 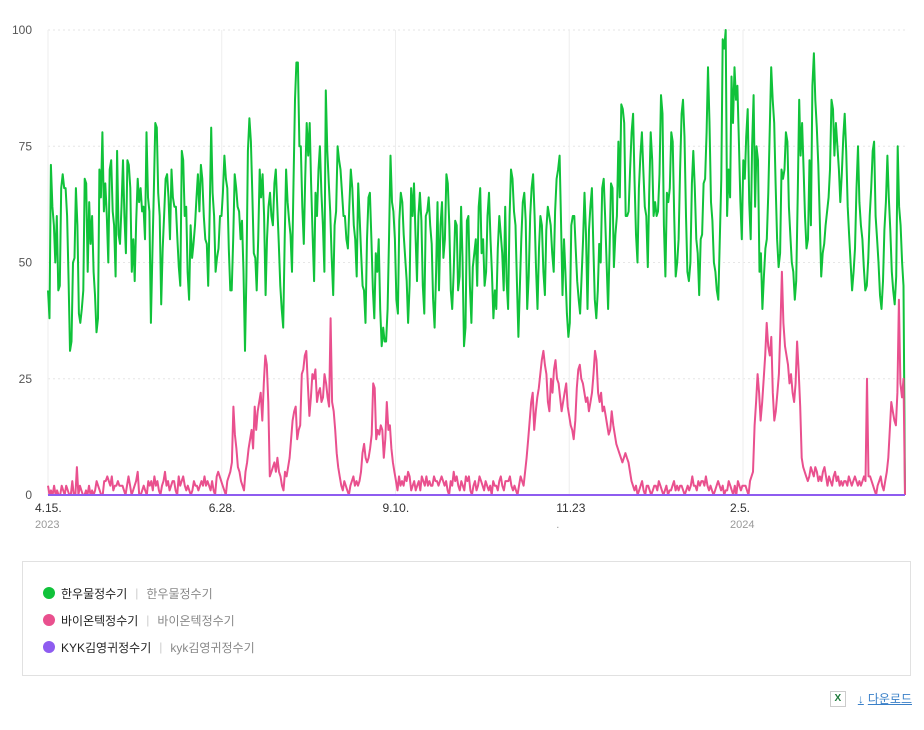 I want to click on chart-footer: ↓ 다운로드, so click(x=870, y=698).